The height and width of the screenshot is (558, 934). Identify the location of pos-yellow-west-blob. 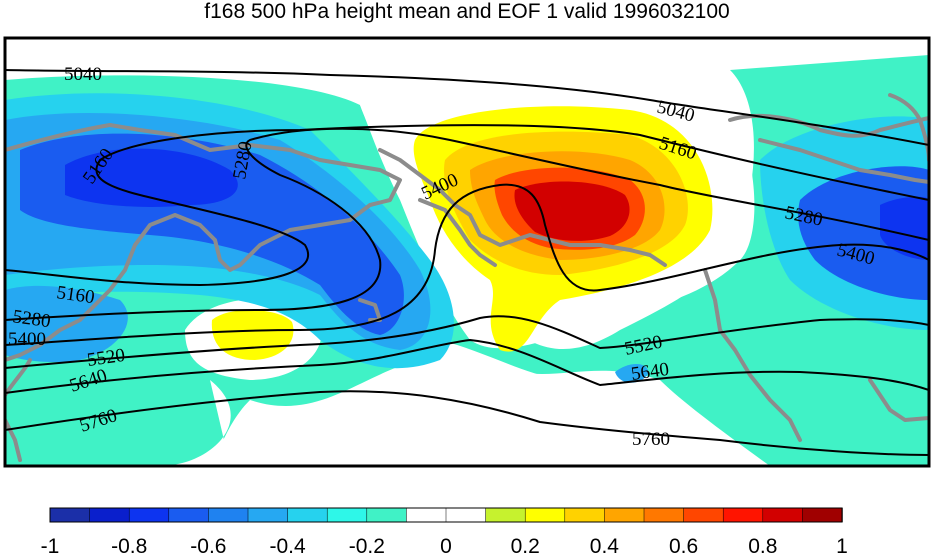
(252, 335).